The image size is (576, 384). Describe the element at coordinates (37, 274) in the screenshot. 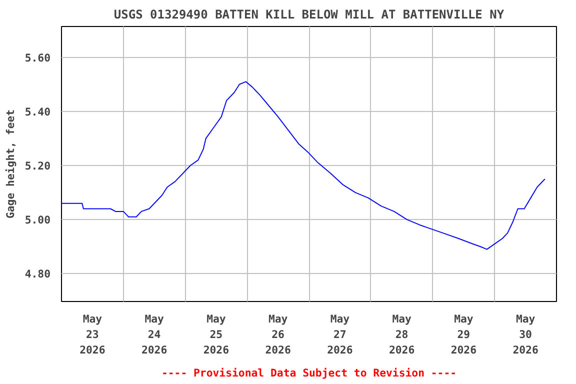

I see `y-tick-label: 4.80` at that location.